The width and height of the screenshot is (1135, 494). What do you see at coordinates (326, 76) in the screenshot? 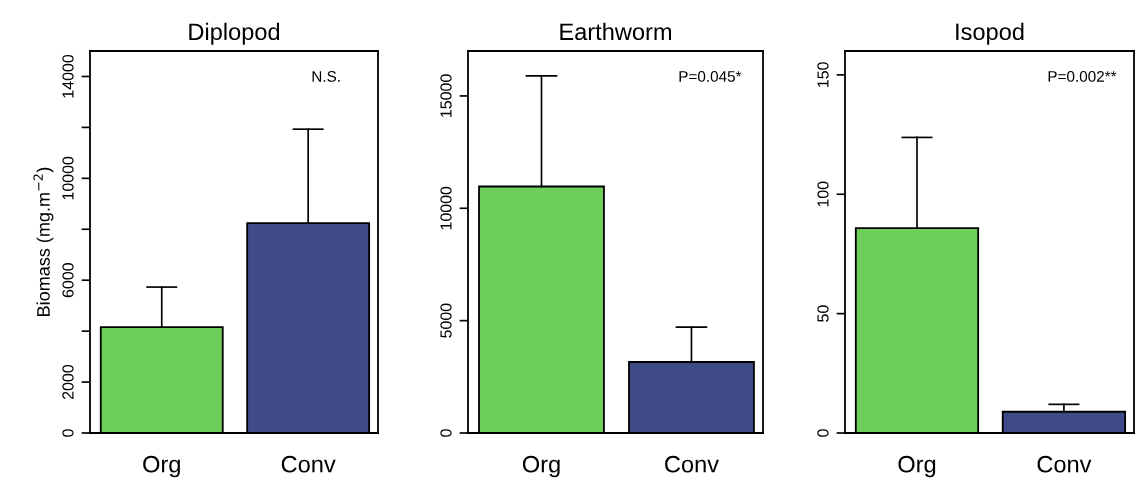
I see `annotation: N.S.` at bounding box center [326, 76].